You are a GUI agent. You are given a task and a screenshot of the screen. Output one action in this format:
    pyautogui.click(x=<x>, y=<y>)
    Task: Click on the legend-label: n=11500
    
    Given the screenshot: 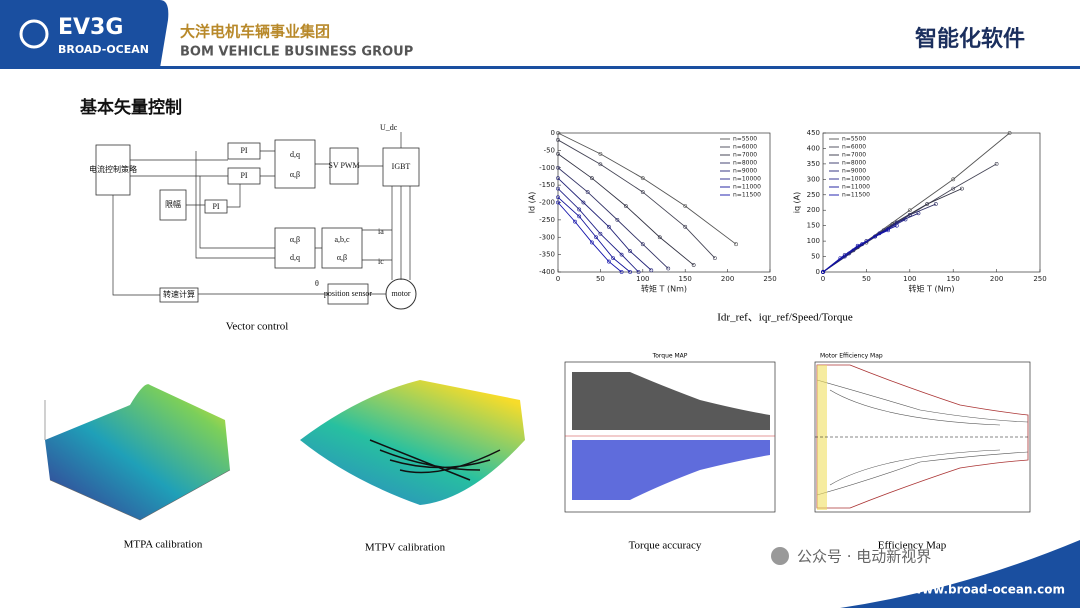 What is the action you would take?
    pyautogui.click(x=856, y=195)
    